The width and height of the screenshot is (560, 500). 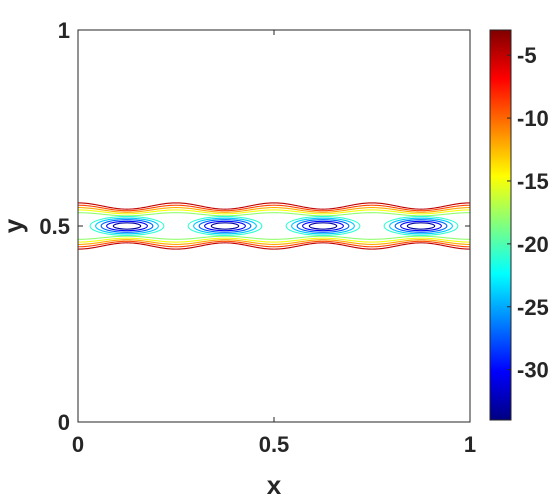 What do you see at coordinates (64, 30) in the screenshot?
I see `y-tick-label-2: 1` at bounding box center [64, 30].